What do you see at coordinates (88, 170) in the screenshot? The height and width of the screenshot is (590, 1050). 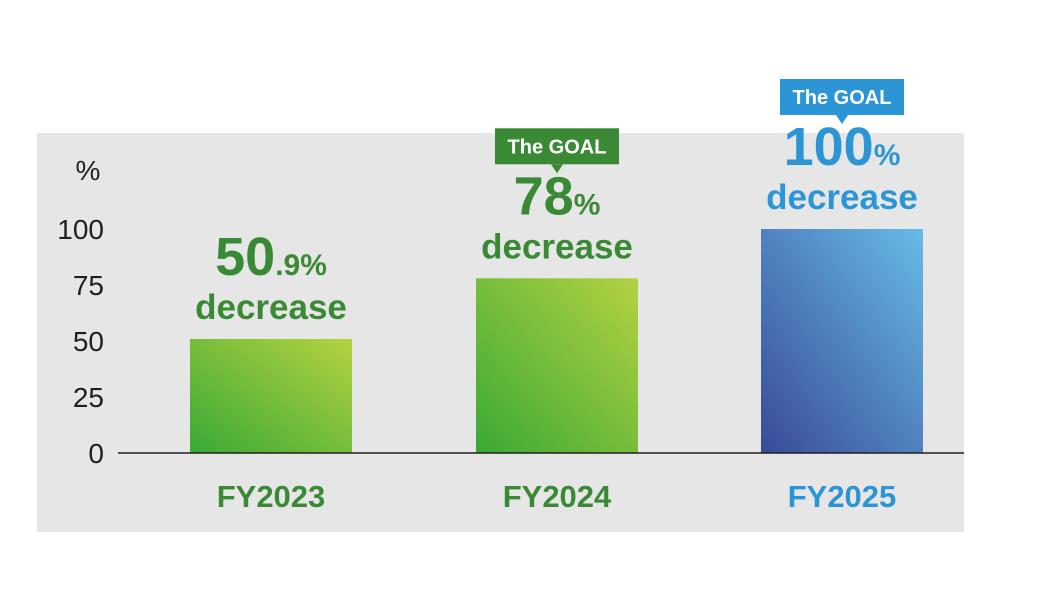 I see `y-axis-unit-label: %` at bounding box center [88, 170].